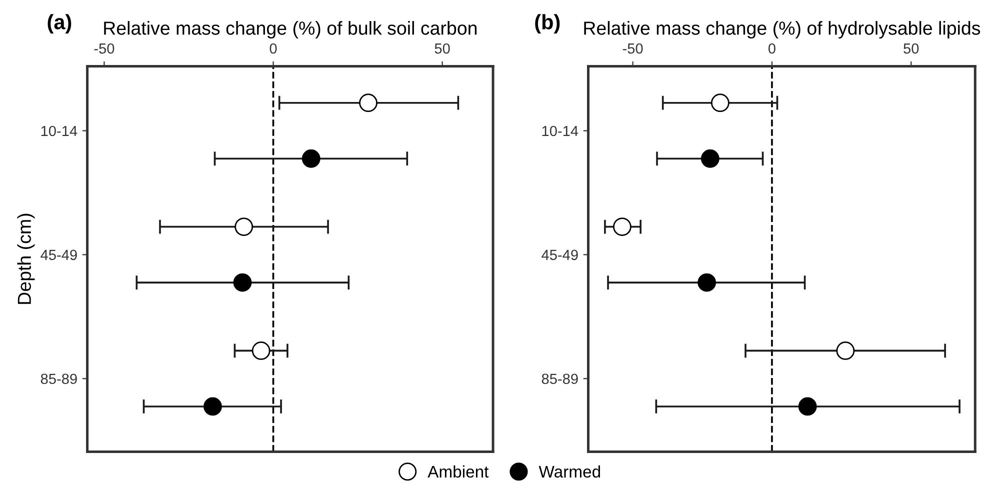  What do you see at coordinates (547, 24) in the screenshot?
I see `chart-title: (b)` at bounding box center [547, 24].